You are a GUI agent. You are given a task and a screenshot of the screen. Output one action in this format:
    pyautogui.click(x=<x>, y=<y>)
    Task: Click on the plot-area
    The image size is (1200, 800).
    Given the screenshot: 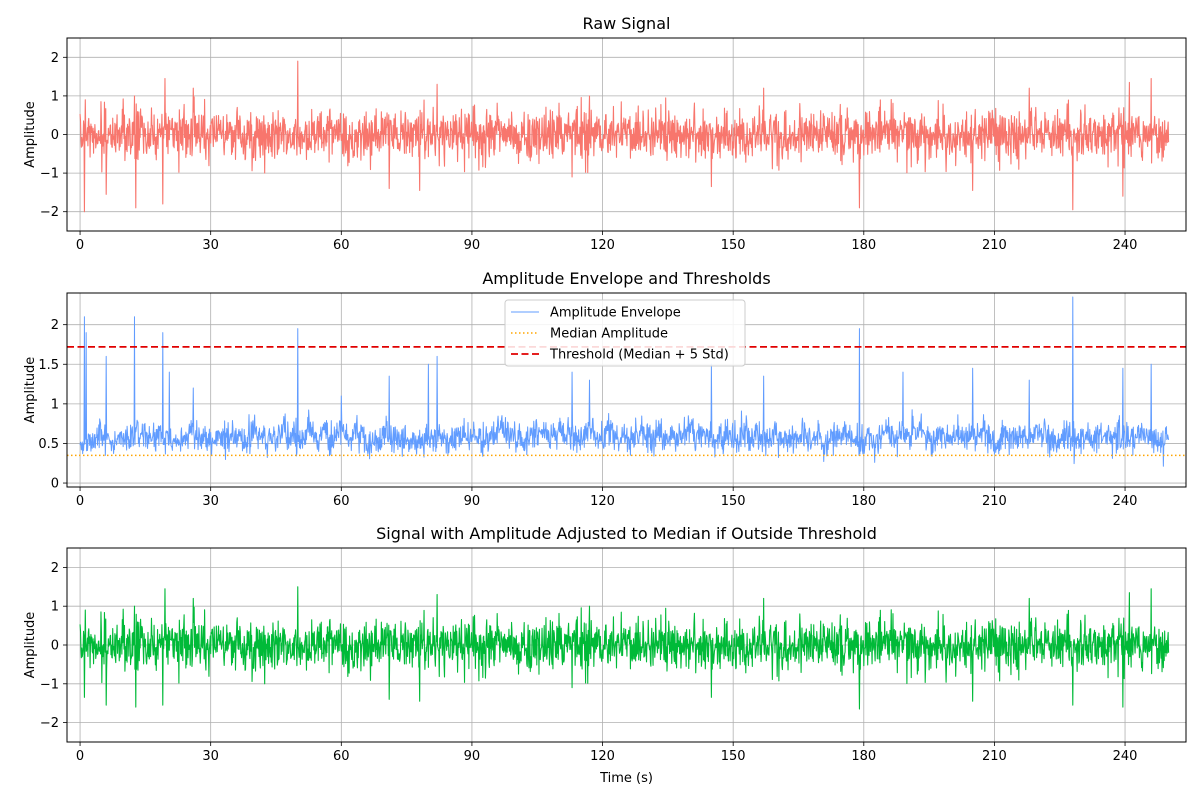 What is the action you would take?
    pyautogui.click(x=624, y=648)
    